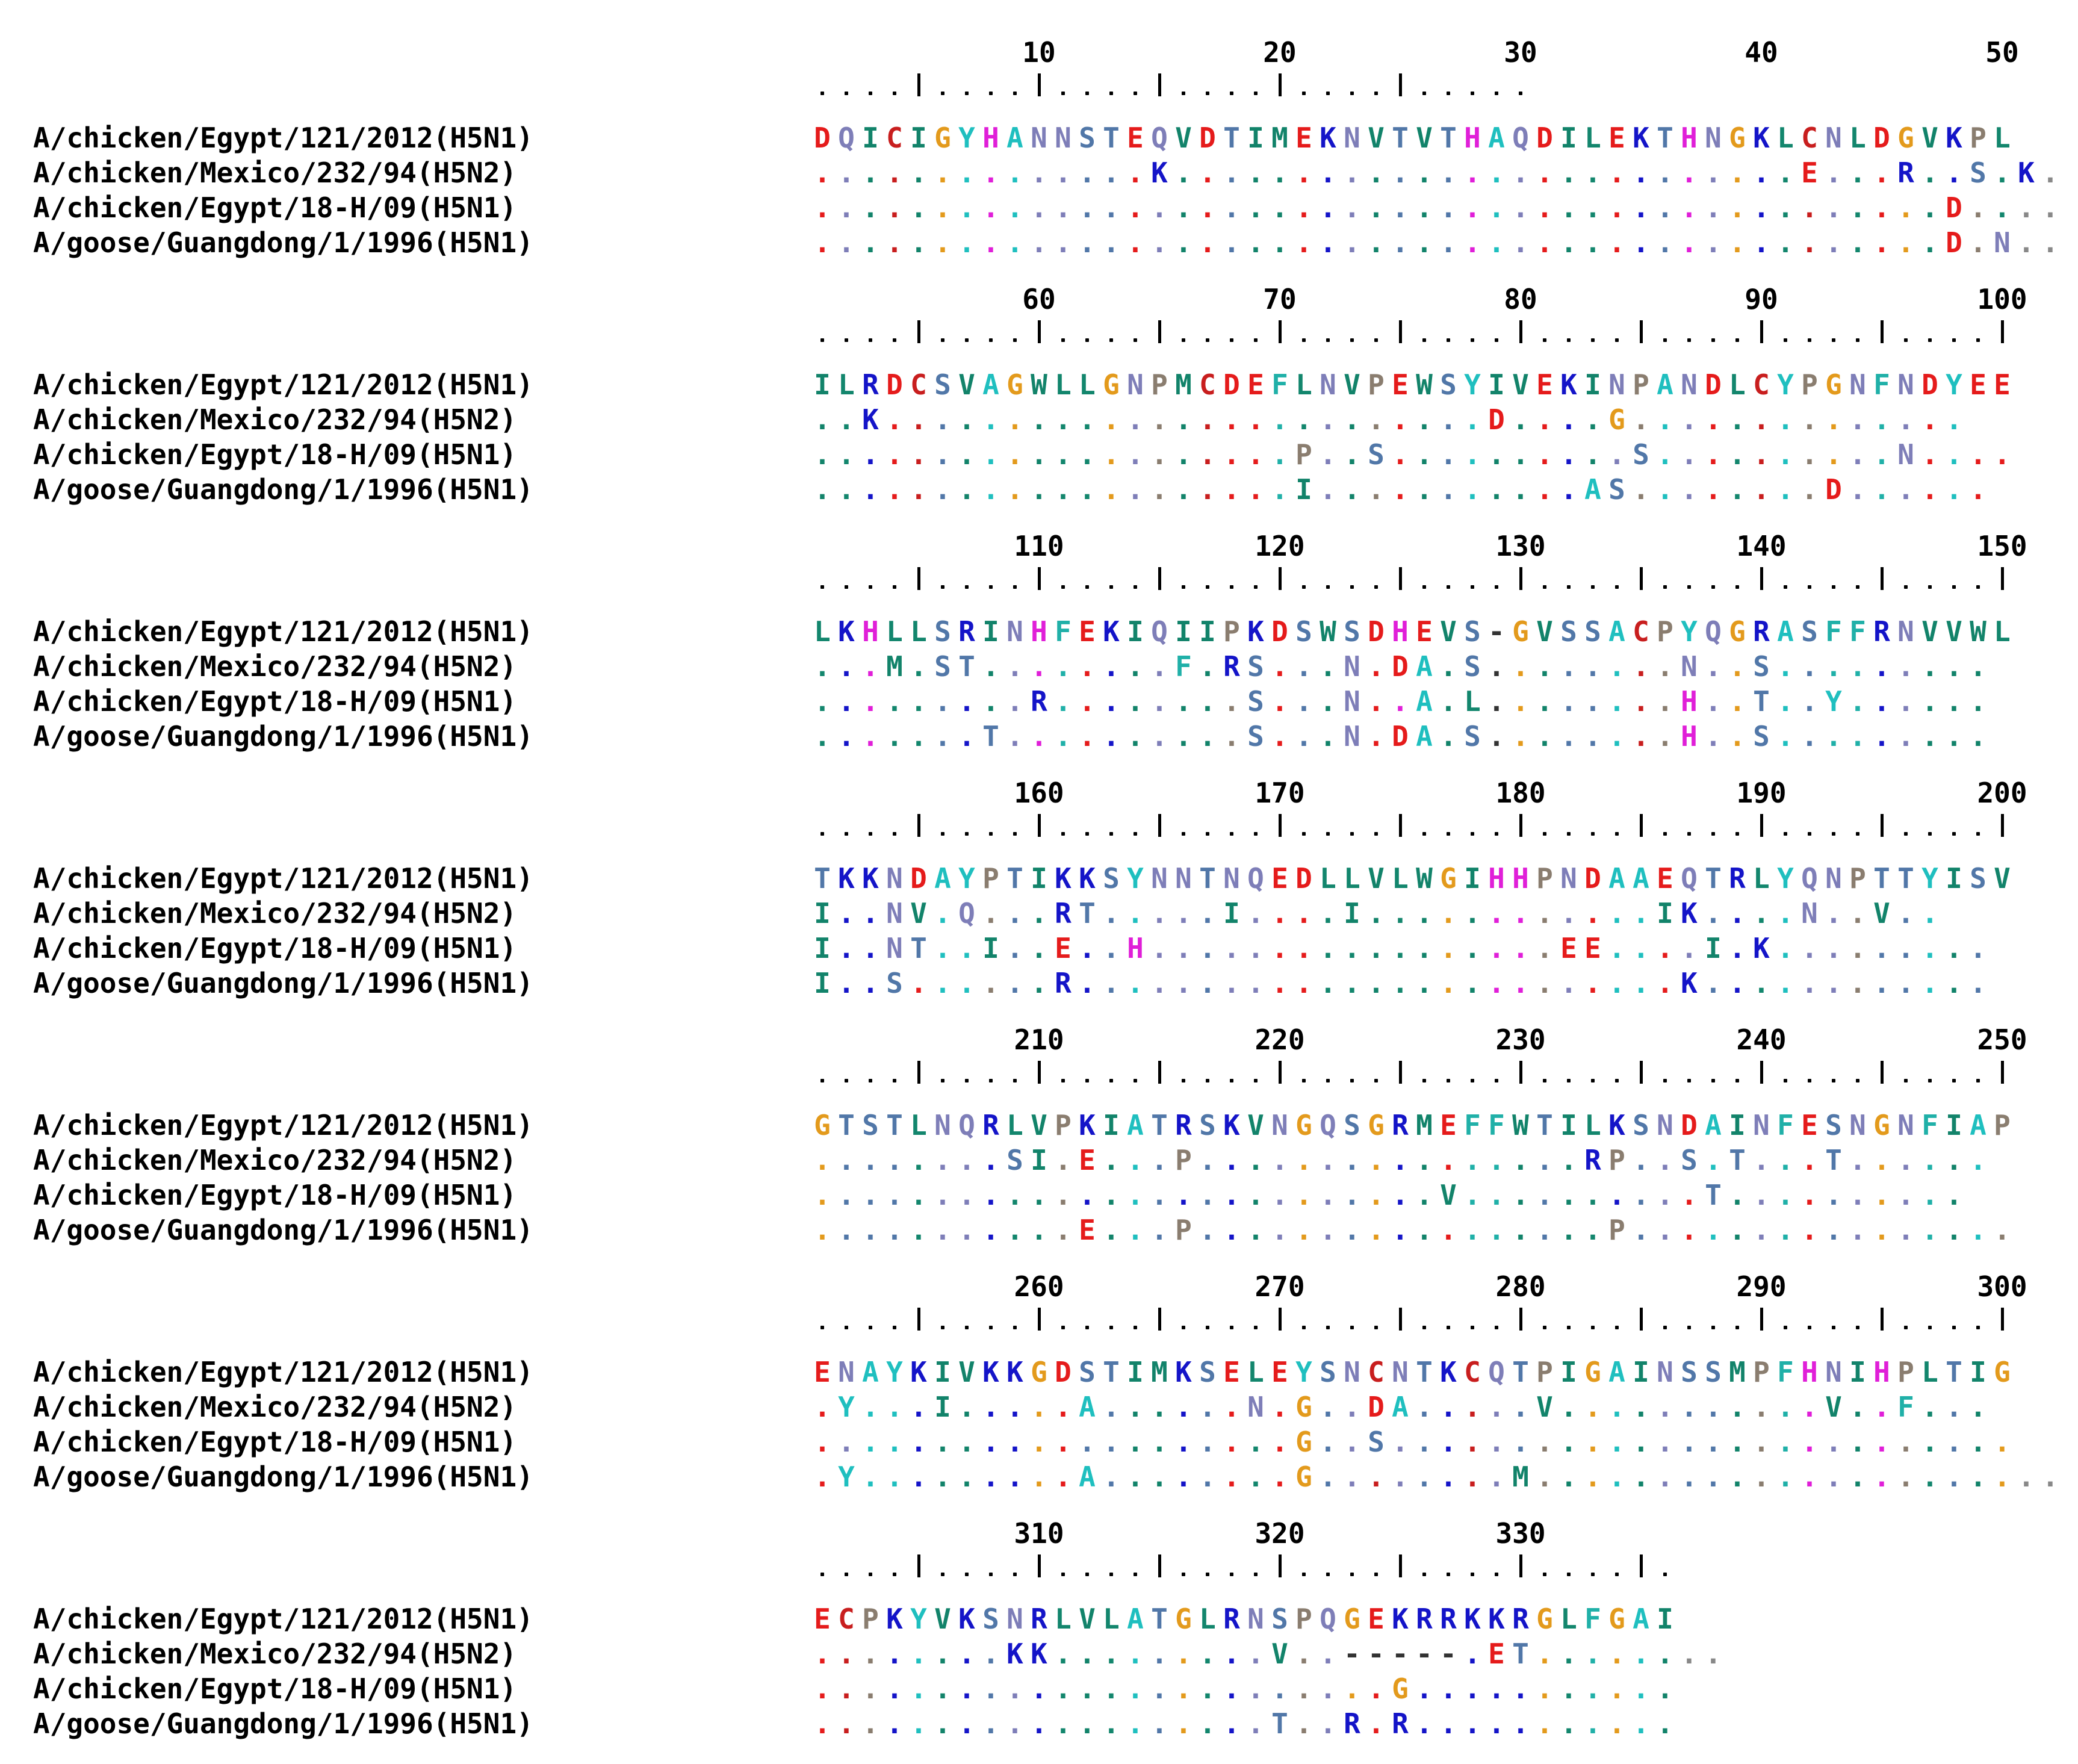 The height and width of the screenshot is (1764, 2078). What do you see at coordinates (1833, 138) in the screenshot?
I see `residue: N` at bounding box center [1833, 138].